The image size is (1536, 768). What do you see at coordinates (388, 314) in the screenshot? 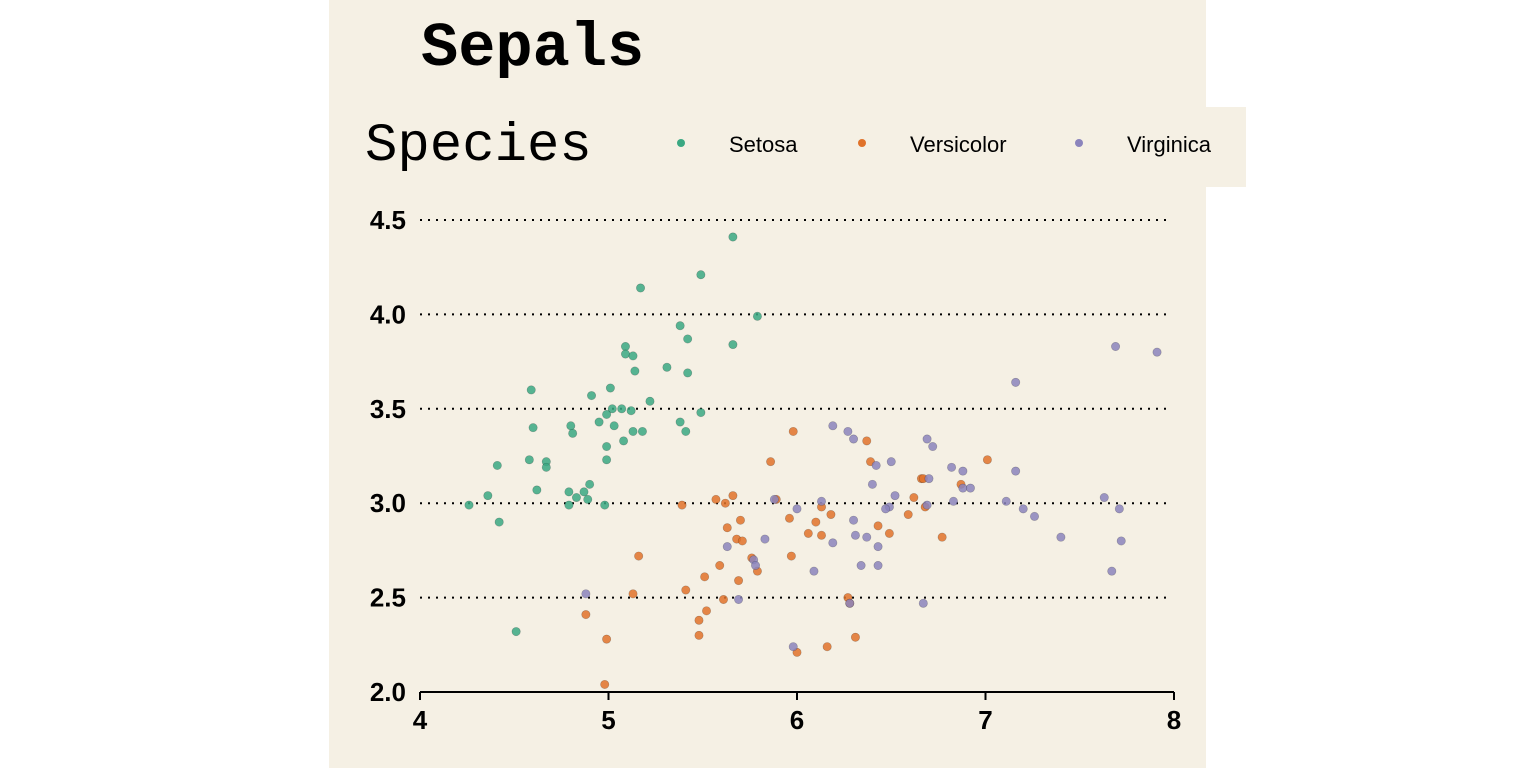
I see `y-tick-label-4.0: 4.0` at bounding box center [388, 314].